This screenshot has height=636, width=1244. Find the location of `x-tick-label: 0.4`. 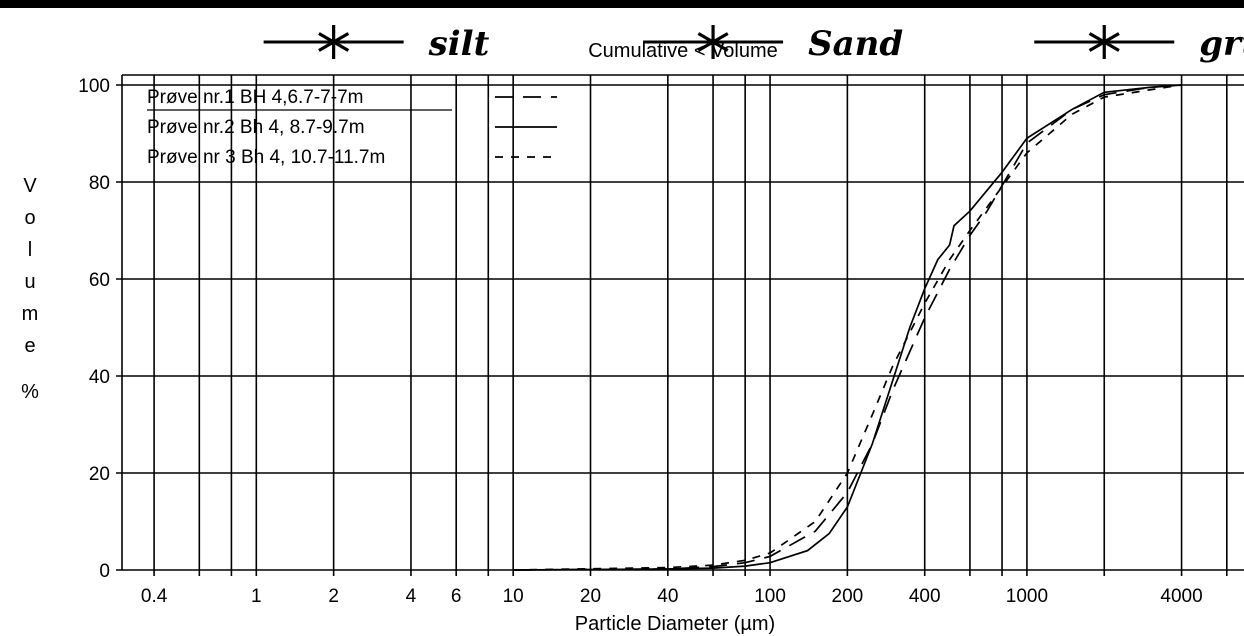

x-tick-label: 0.4 is located at coordinates (154, 596).